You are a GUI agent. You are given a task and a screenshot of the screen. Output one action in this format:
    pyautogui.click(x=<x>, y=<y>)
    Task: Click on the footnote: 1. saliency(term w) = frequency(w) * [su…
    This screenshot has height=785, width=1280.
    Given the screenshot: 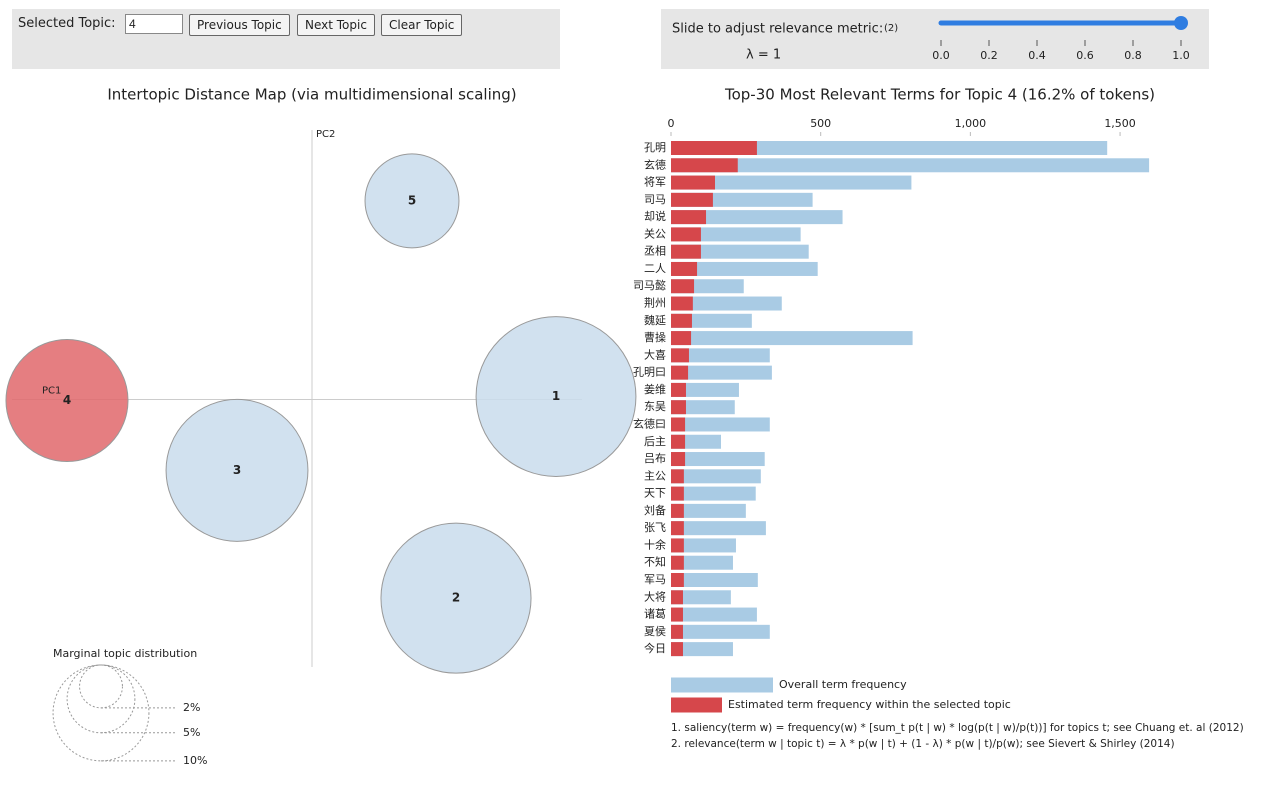 What is the action you would take?
    pyautogui.click(x=957, y=728)
    